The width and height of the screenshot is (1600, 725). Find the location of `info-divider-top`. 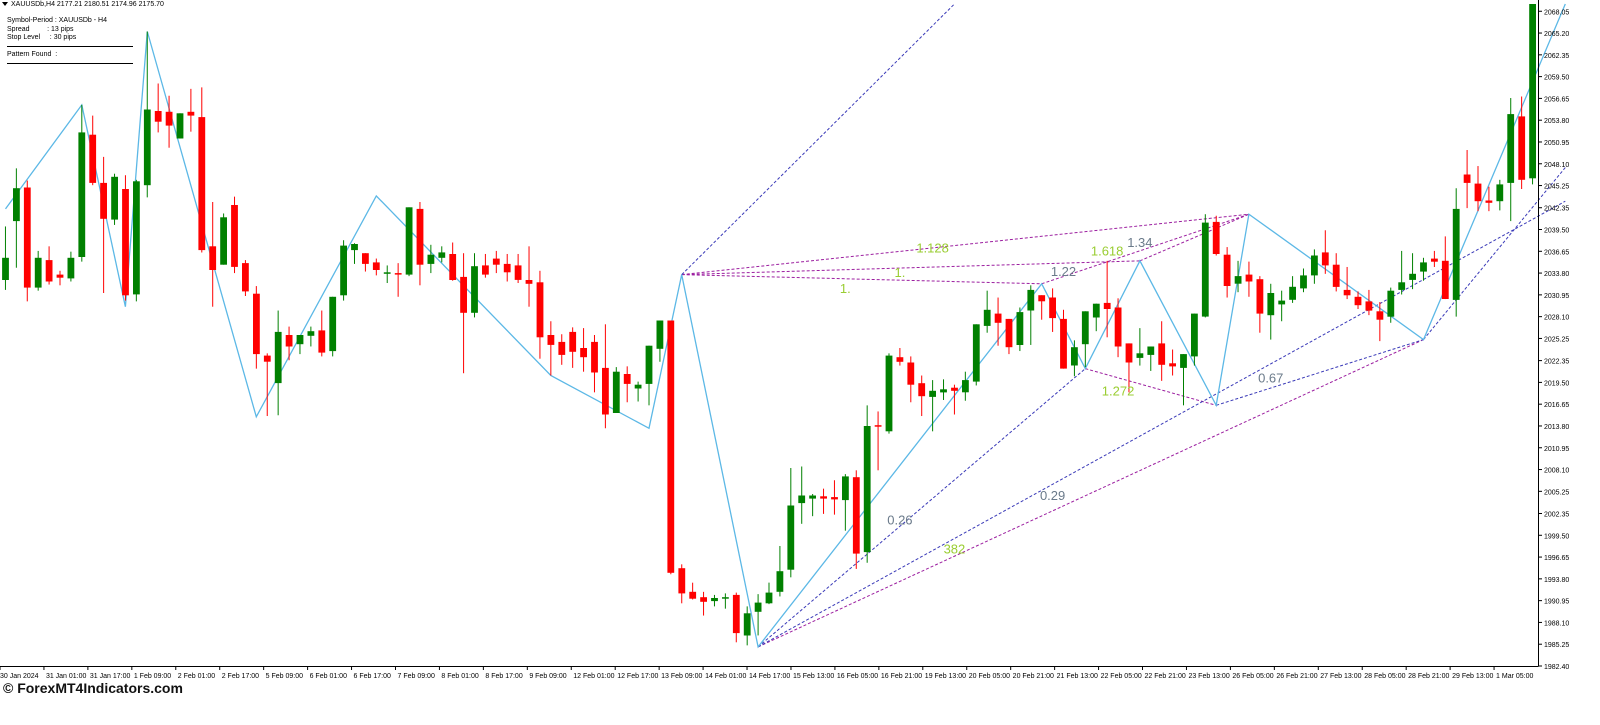

info-divider-top is located at coordinates (70, 46).